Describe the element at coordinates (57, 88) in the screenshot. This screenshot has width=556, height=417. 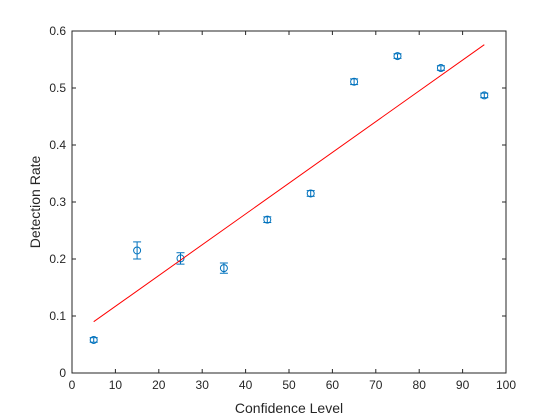
I see `y-tick-label: 0.5` at that location.